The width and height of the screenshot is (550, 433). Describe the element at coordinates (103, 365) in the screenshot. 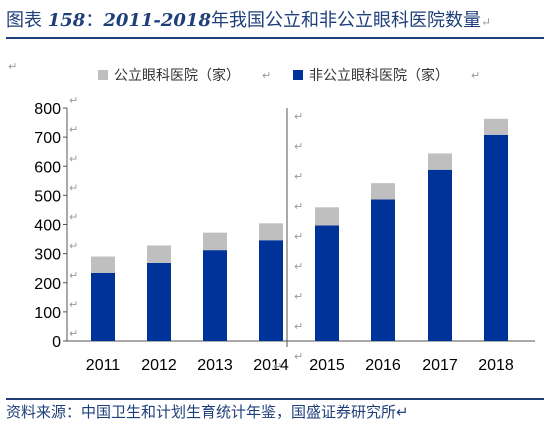

I see `x-tick-label: 2011` at that location.